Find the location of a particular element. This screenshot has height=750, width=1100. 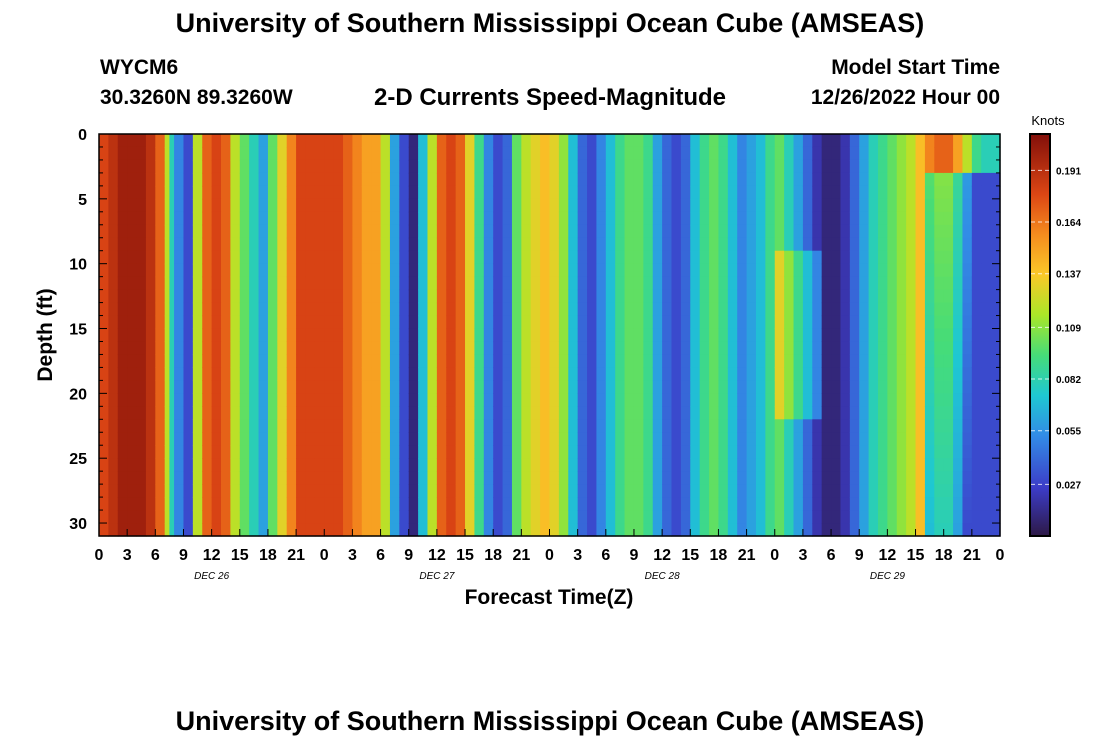

x-tick-label: 9 is located at coordinates (408, 555).